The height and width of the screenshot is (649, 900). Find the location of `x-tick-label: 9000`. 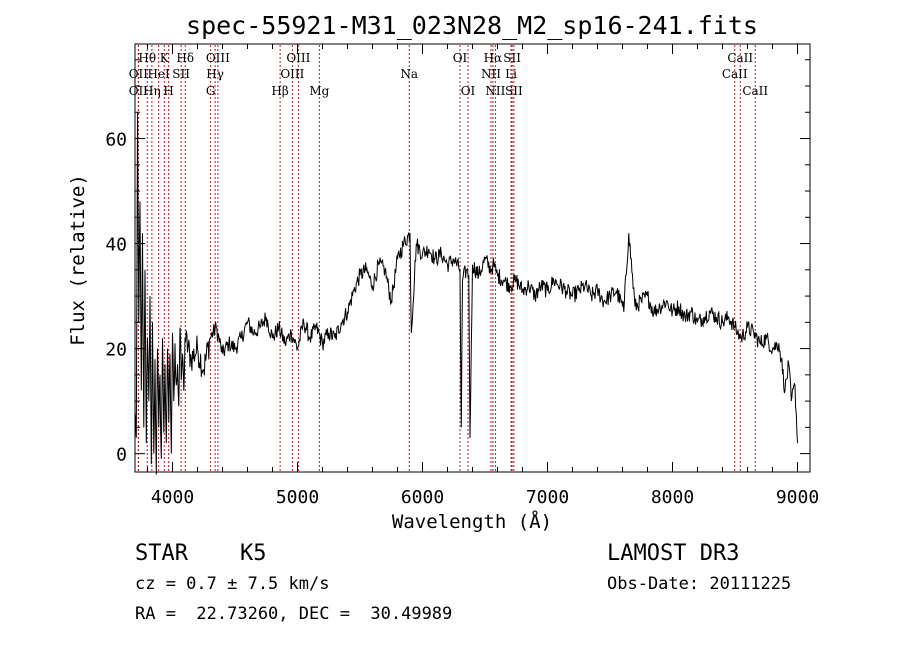

x-tick-label: 9000 is located at coordinates (797, 497).